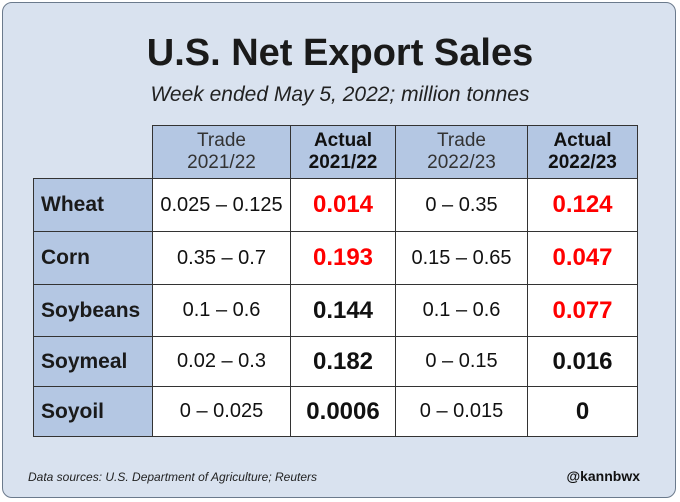 This screenshot has width=680, height=502. I want to click on trade-range-cell: 0 – 0.015, so click(461, 411).